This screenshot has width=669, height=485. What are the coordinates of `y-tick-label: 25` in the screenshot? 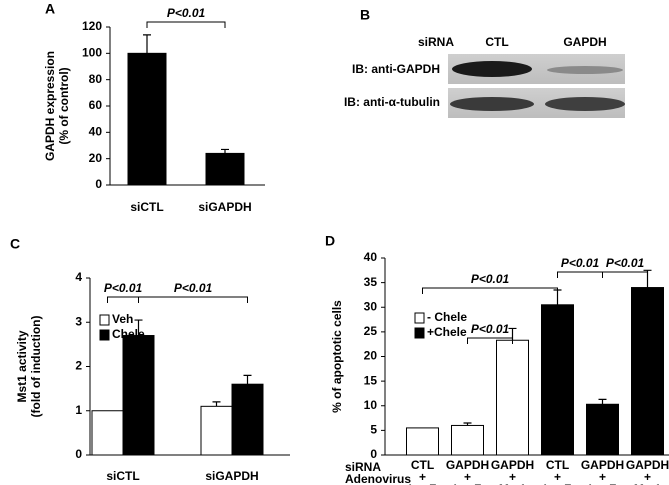 It's located at (371, 331).